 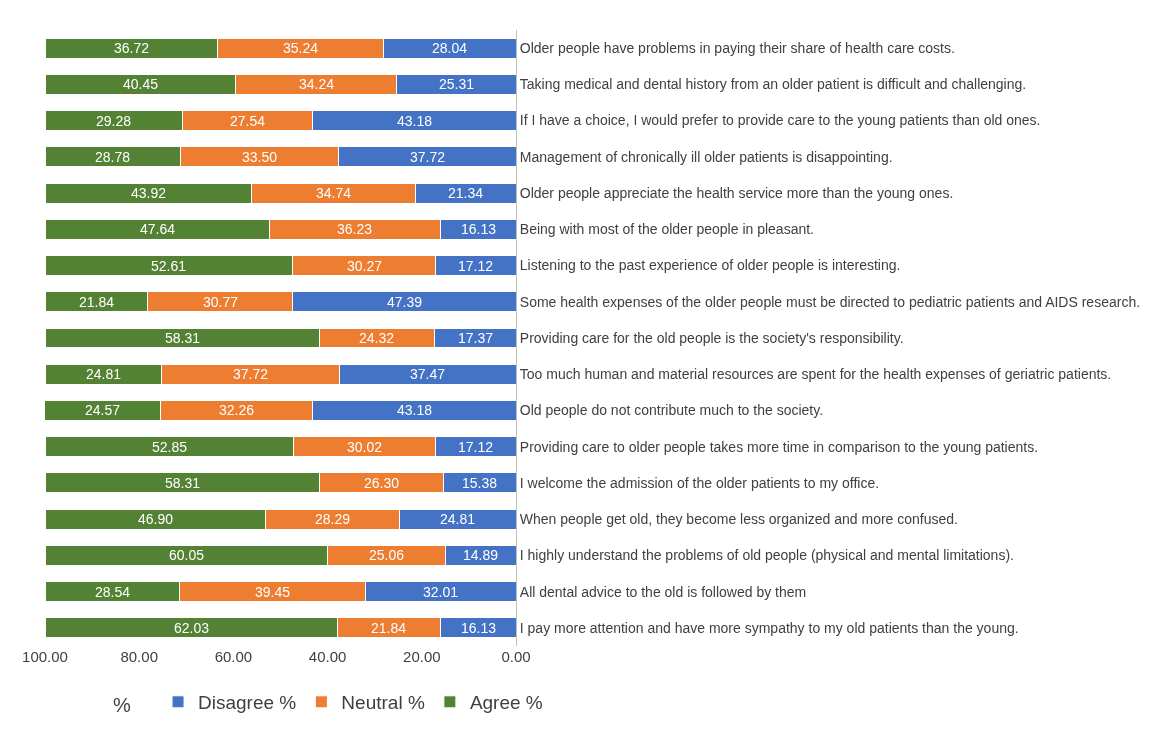 What do you see at coordinates (221, 302) in the screenshot?
I see `data-label: 30.77` at bounding box center [221, 302].